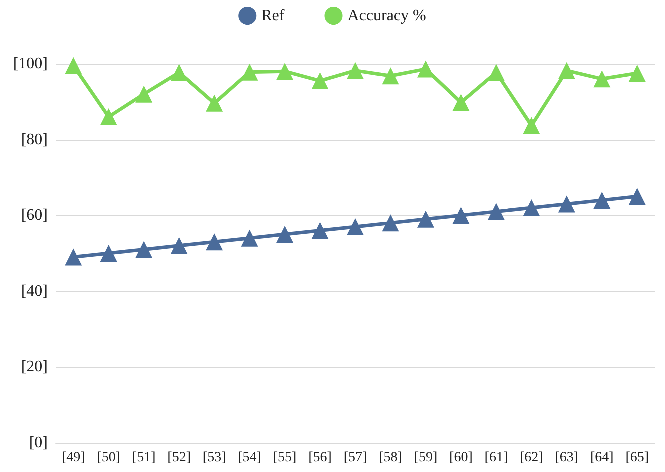 The width and height of the screenshot is (665, 472). I want to click on x-tick-label: [57], so click(356, 458).